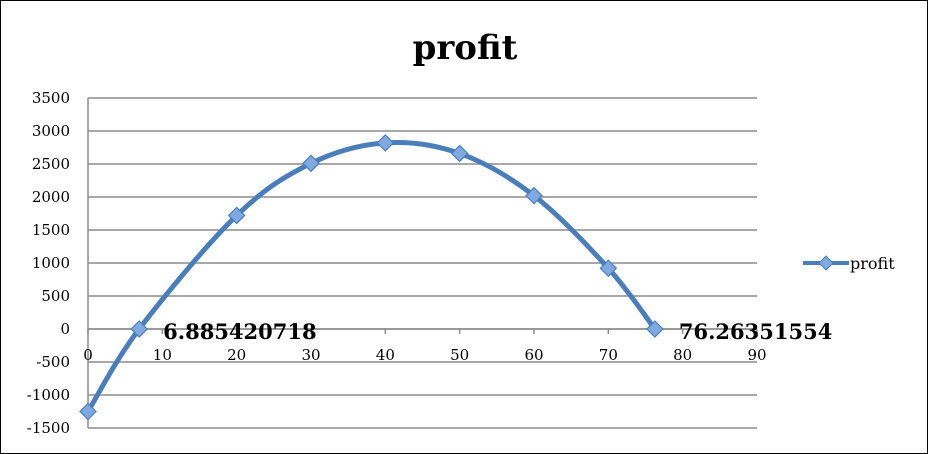 Image resolution: width=928 pixels, height=454 pixels. What do you see at coordinates (872, 263) in the screenshot?
I see `legend-label: profit` at bounding box center [872, 263].